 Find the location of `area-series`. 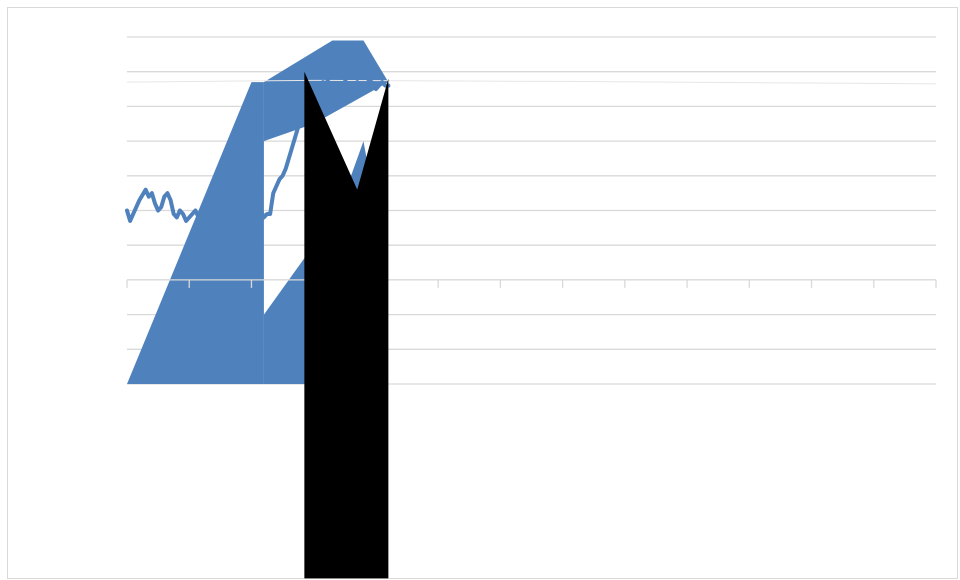

area-series is located at coordinates (531, 82).